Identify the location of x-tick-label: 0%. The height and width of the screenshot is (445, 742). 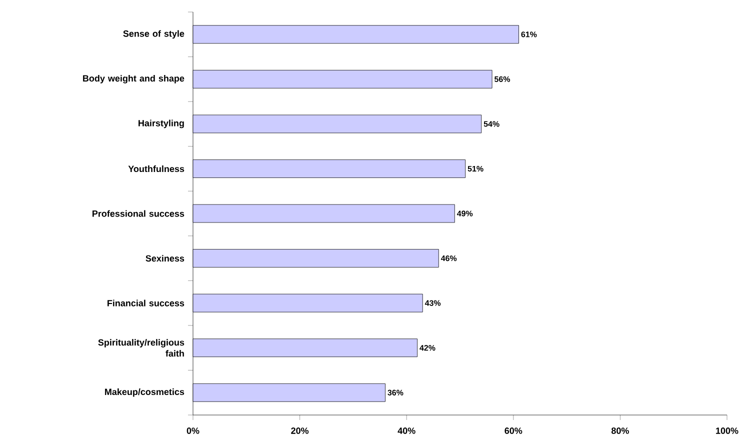
(193, 431).